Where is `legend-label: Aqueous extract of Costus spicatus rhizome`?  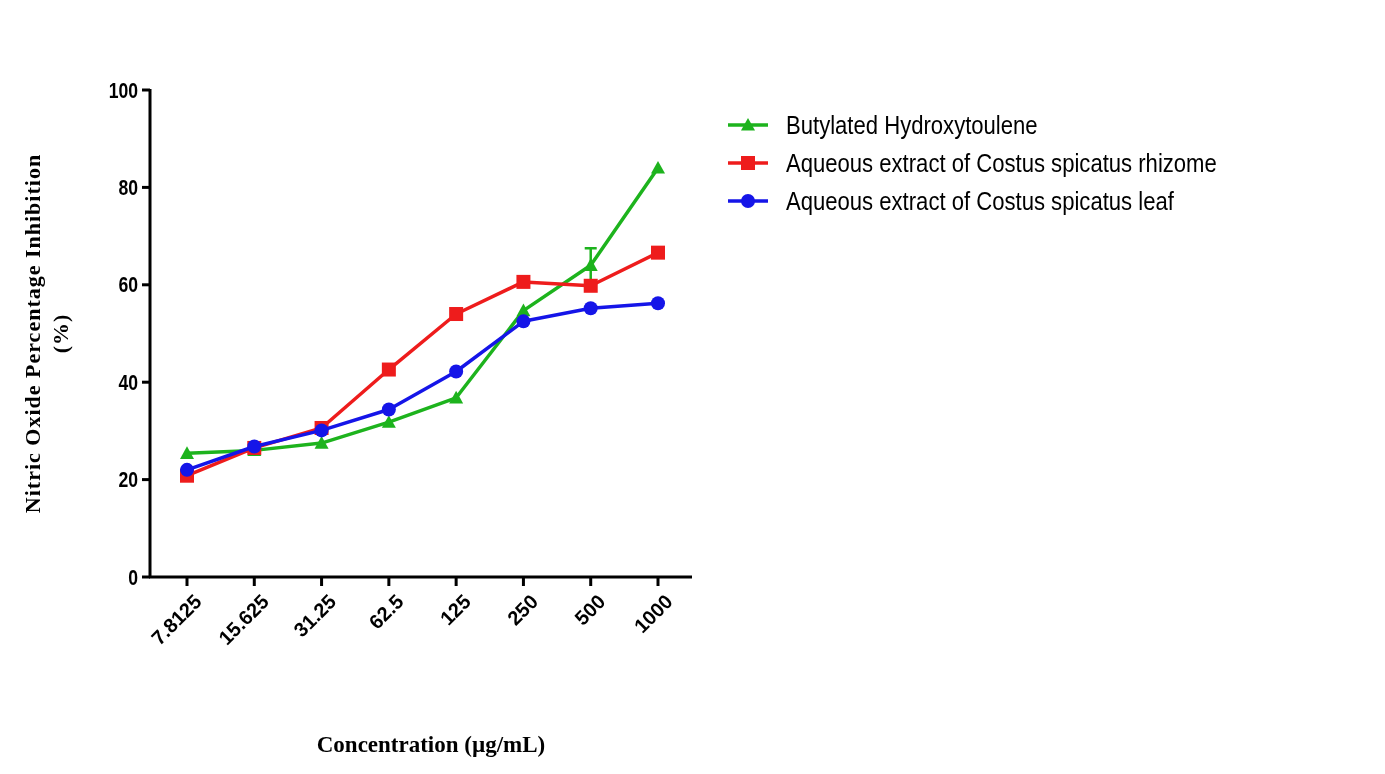 legend-label: Aqueous extract of Costus spicatus rhizome is located at coordinates (1001, 163).